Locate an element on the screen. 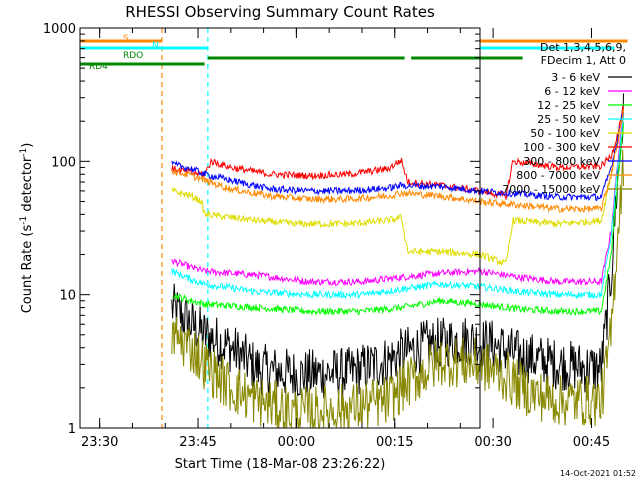 The image size is (640, 480). y-tick-label-0: 1 is located at coordinates (72, 429).